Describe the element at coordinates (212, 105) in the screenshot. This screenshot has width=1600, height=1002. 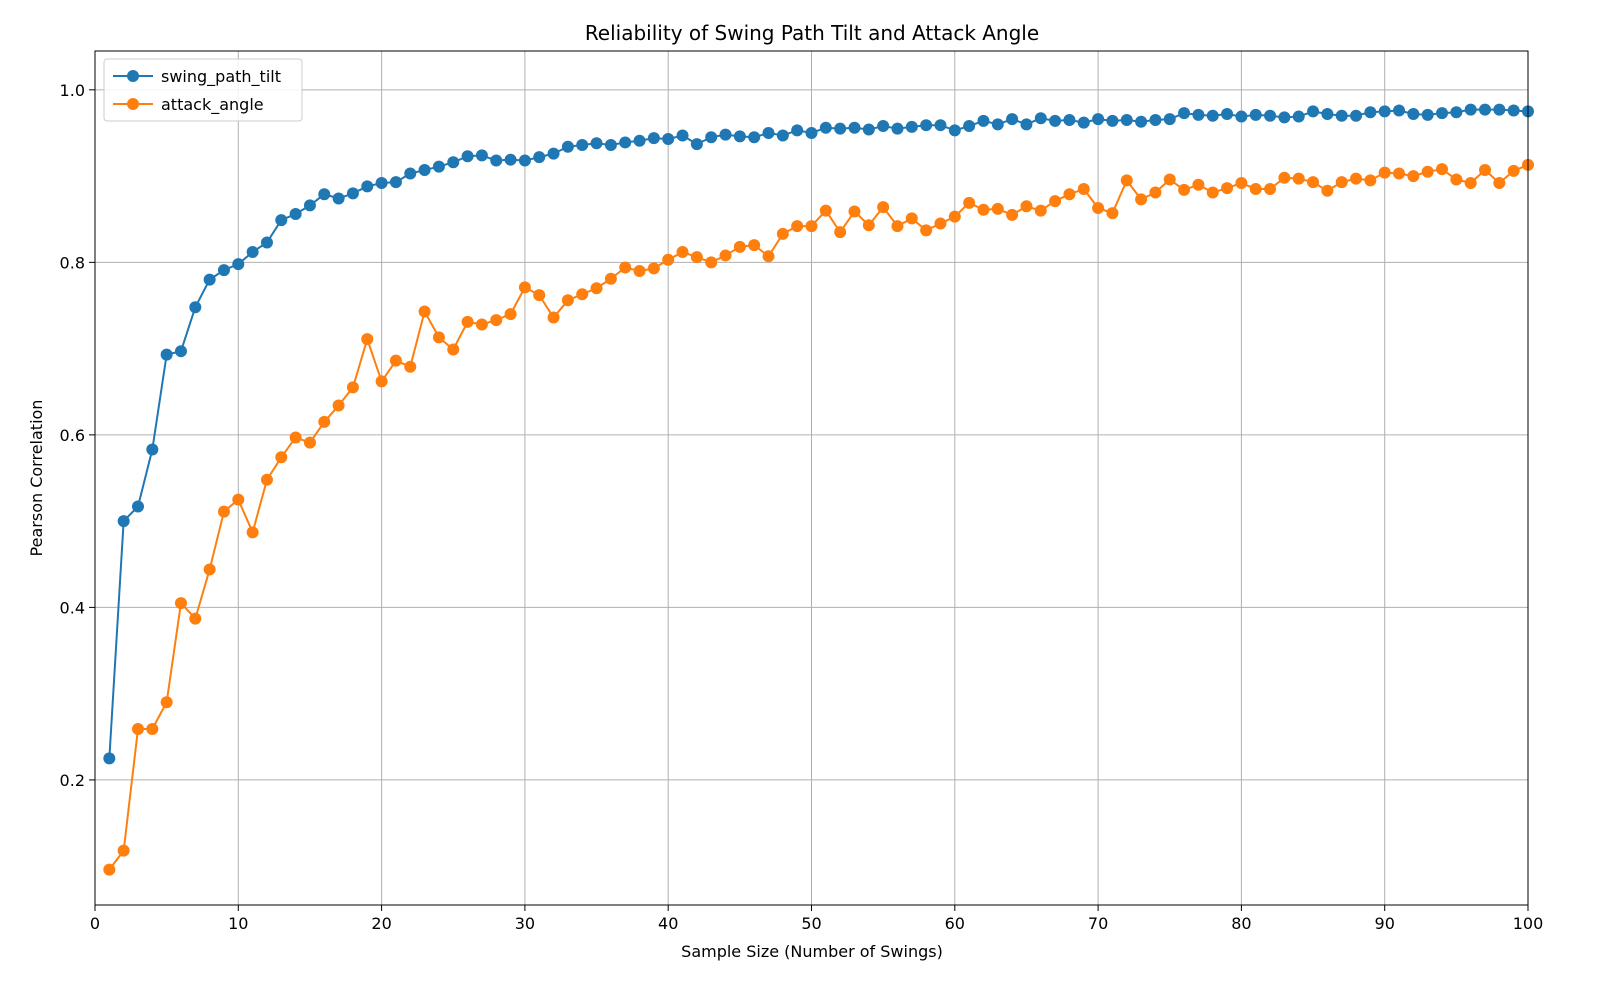
I see `legend-label: attack_angle` at that location.